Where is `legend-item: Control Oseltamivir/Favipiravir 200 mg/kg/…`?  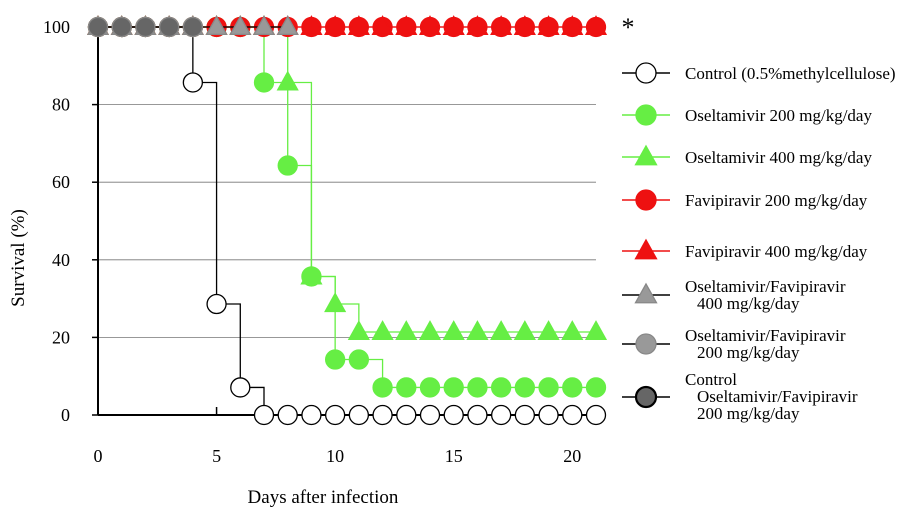
legend-item: Control Oseltamivir/Favipiravir 200 mg/kg/… is located at coordinates (740, 396).